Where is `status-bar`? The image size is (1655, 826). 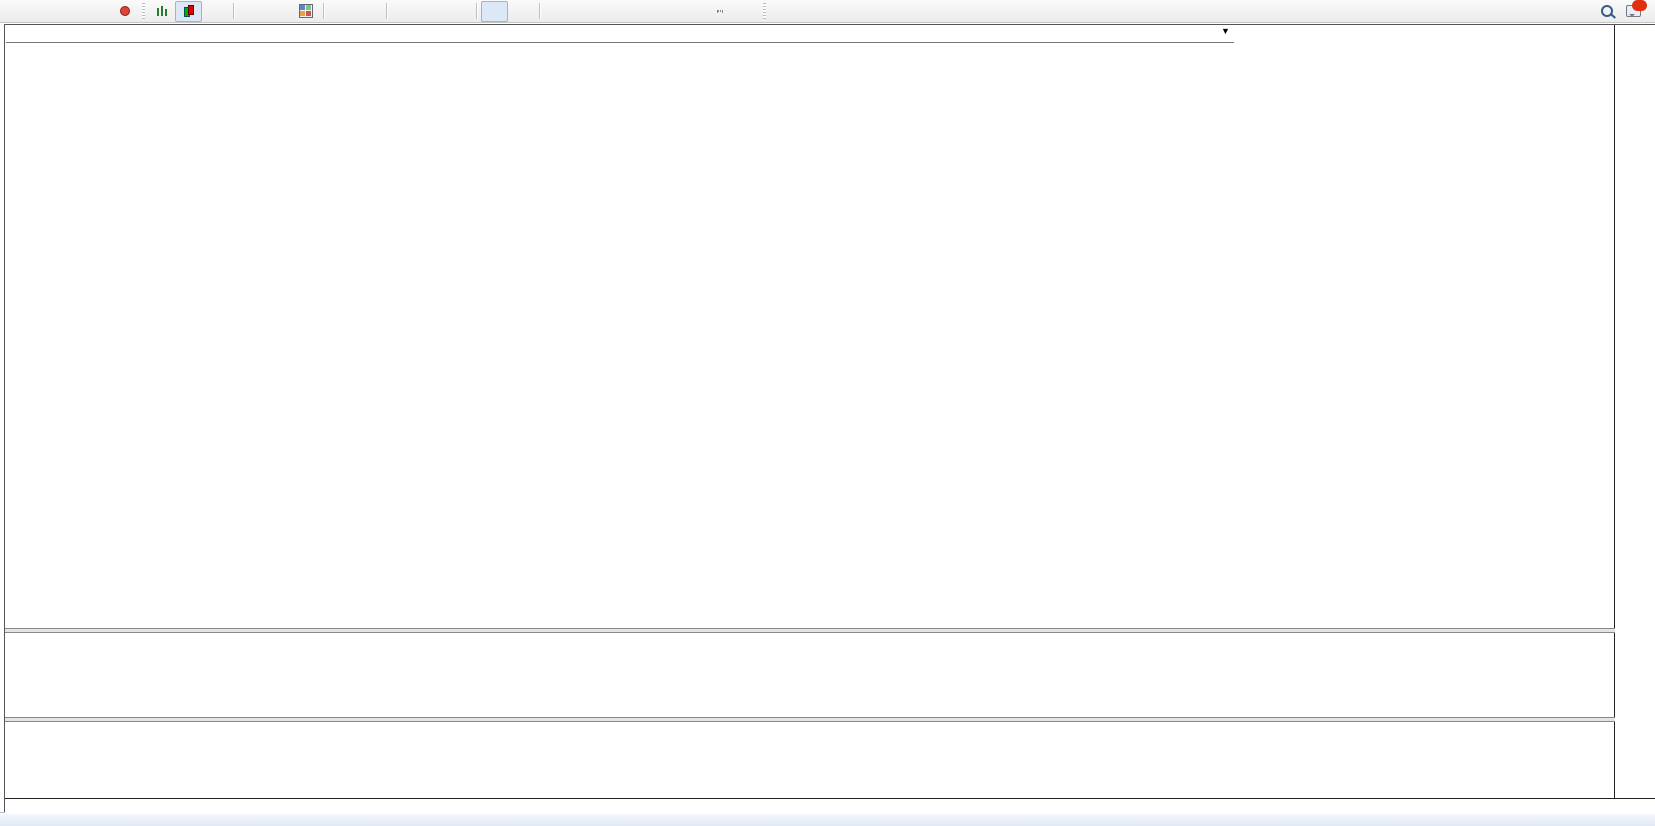 status-bar is located at coordinates (827, 819).